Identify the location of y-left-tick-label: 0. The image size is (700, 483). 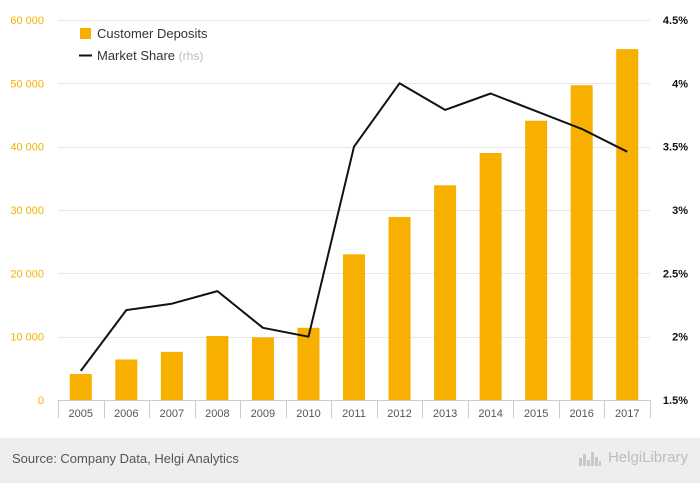
(41, 401).